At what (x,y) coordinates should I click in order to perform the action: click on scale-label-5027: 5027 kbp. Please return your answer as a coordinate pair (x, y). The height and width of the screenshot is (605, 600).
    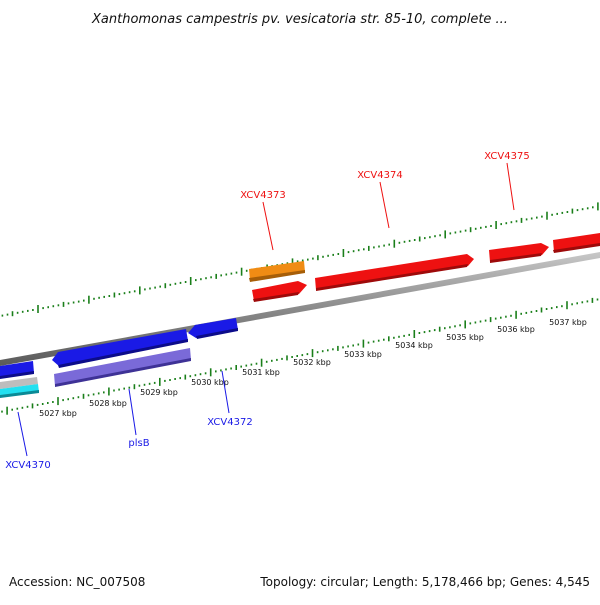
    Looking at the image, I should click on (58, 413).